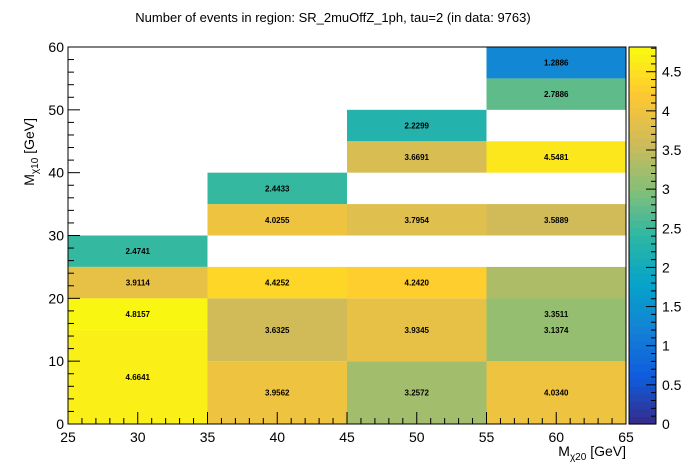  What do you see at coordinates (56, 298) in the screenshot?
I see `y-tick-label: 20` at bounding box center [56, 298].